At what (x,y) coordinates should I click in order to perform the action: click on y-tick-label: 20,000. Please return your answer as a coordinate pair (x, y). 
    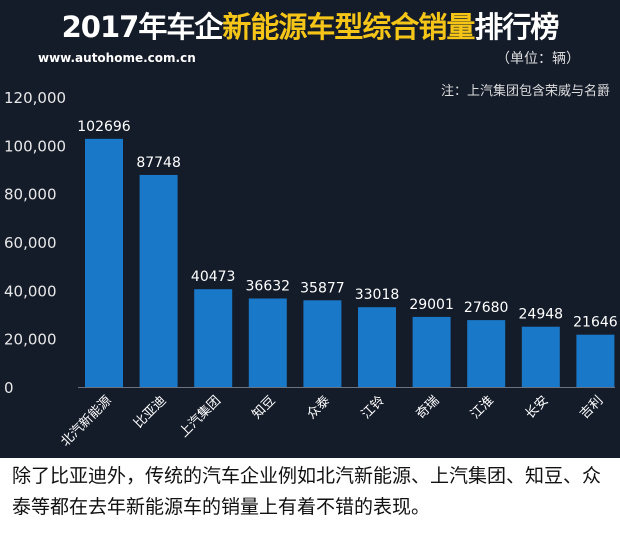
    Looking at the image, I should click on (30, 340).